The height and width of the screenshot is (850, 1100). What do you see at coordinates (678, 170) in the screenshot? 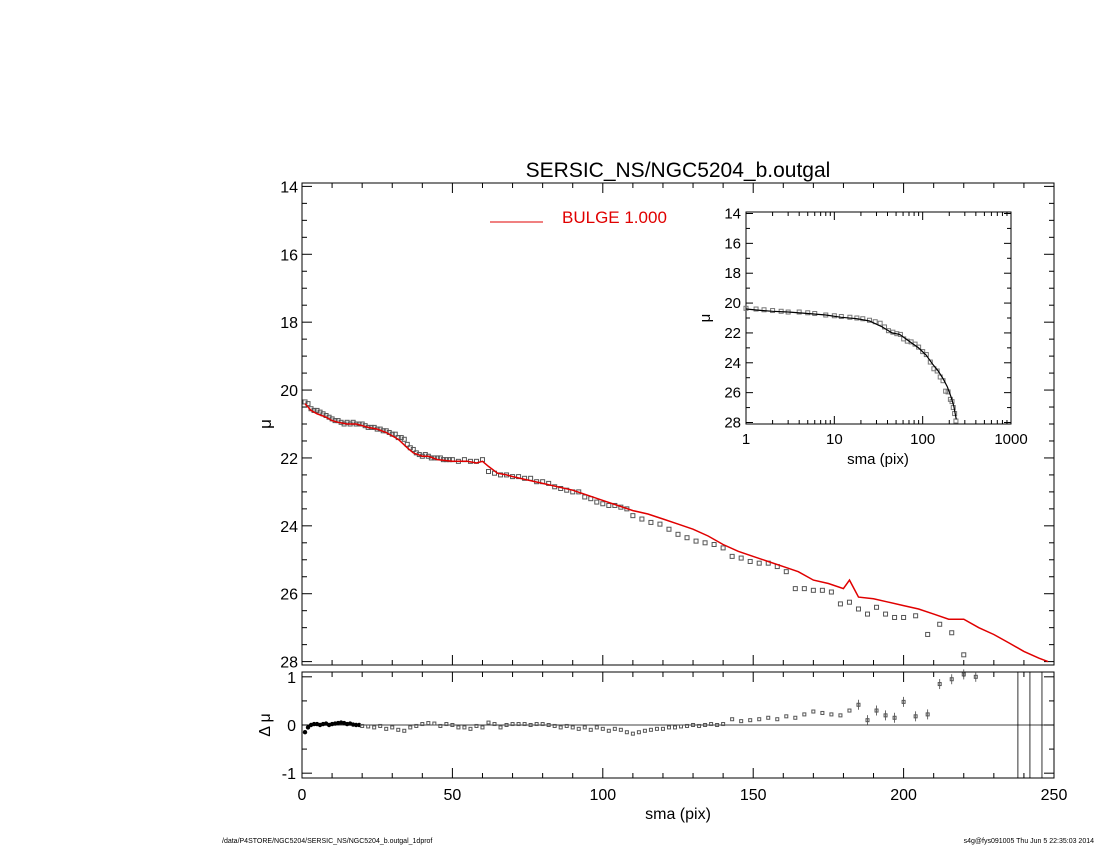
I see `chart-title: SERSIC_NS/NGC5204_b.outgal` at bounding box center [678, 170].